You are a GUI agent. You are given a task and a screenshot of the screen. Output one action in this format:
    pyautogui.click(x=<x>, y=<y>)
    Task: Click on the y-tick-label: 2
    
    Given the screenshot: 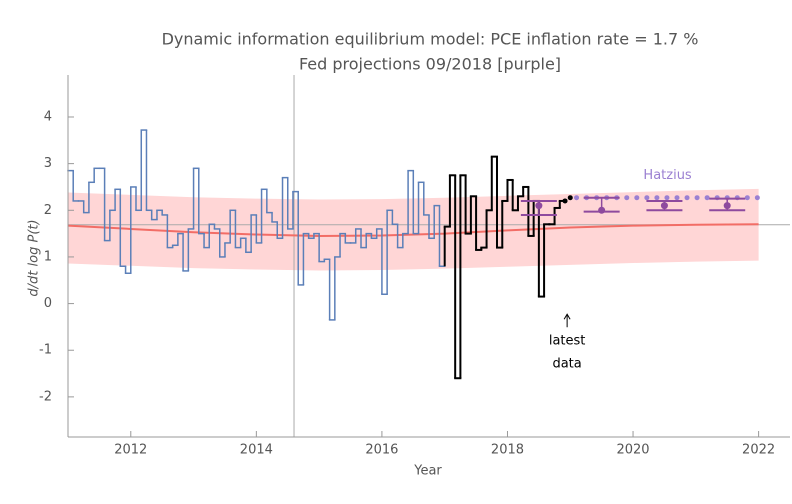 What is the action you would take?
    pyautogui.click(x=48, y=210)
    